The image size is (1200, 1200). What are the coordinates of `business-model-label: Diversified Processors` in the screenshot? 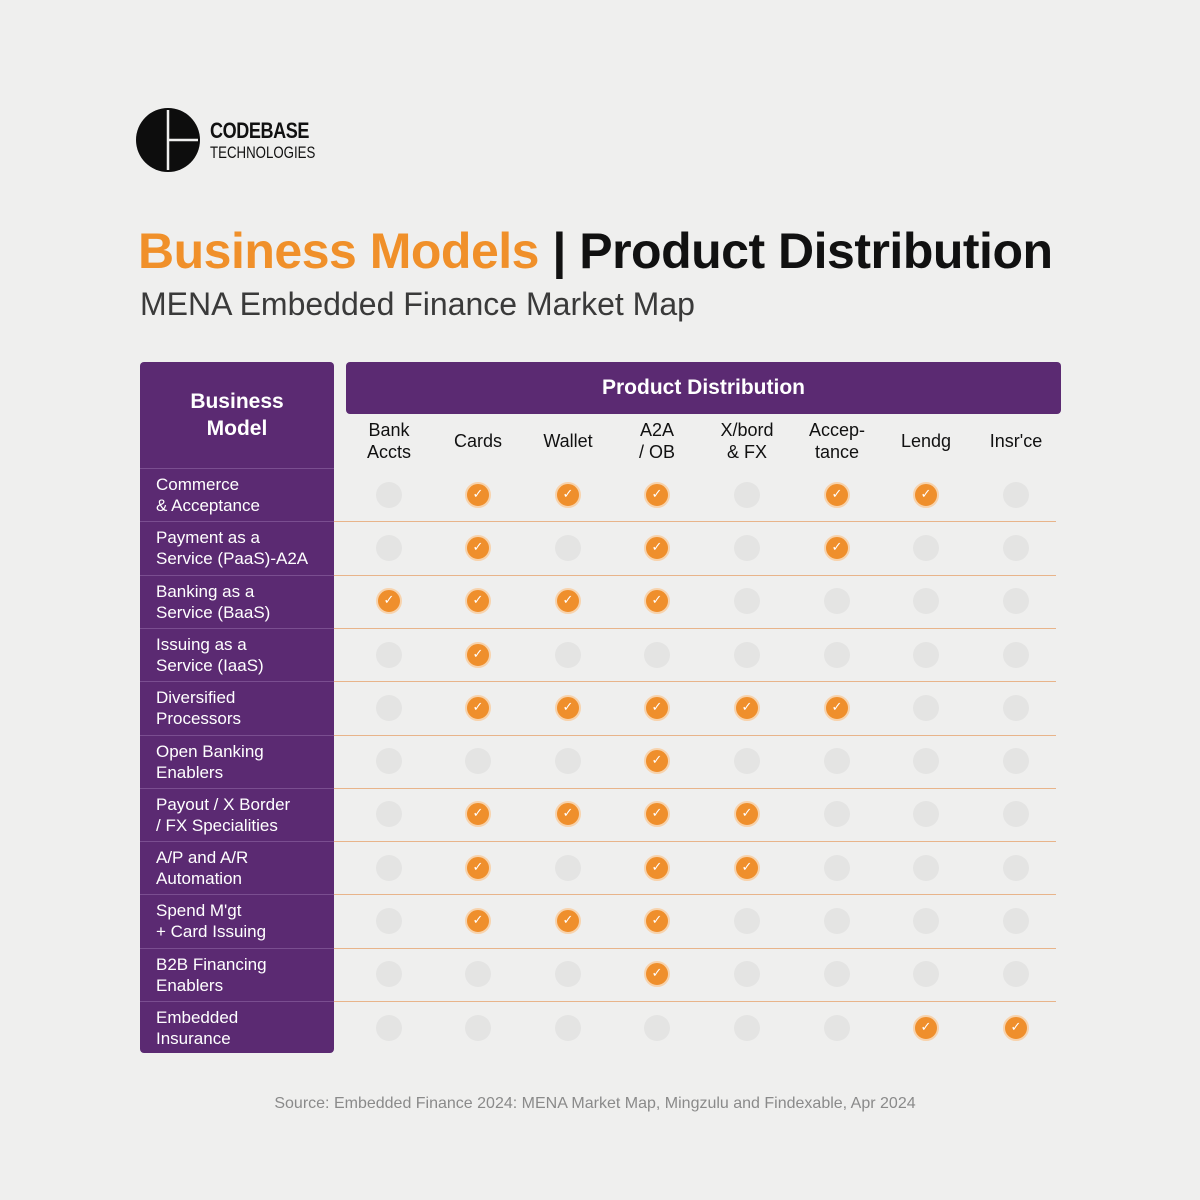 It's located at (237, 707).